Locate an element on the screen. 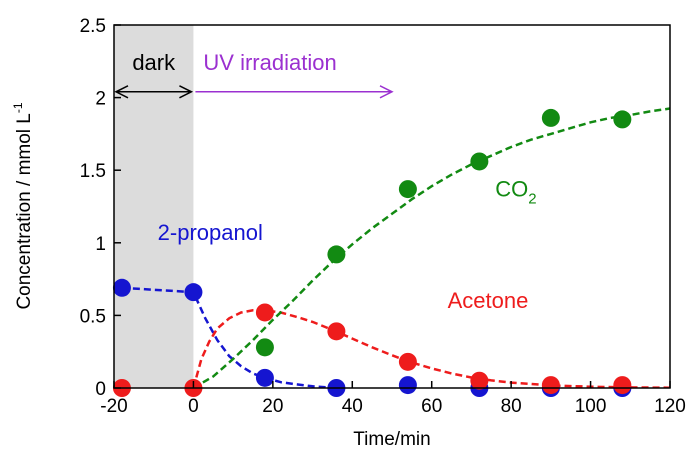 The height and width of the screenshot is (450, 694). uv-arrow-head is located at coordinates (386, 92).